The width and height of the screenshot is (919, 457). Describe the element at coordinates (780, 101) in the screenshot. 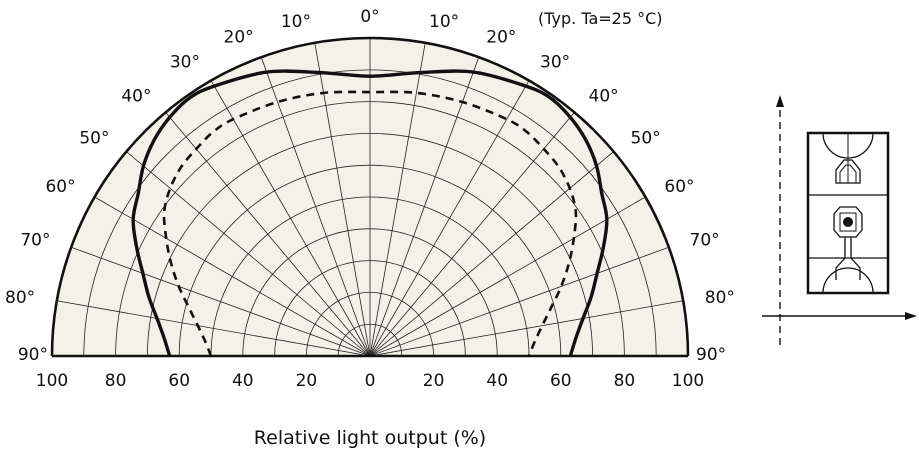

I see `vertical-arrowhead` at that location.